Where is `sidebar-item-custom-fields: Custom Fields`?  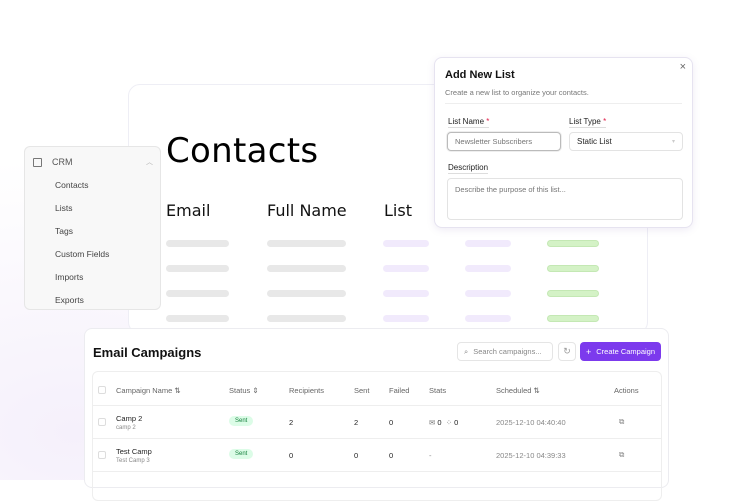
sidebar-item-custom-fields: Custom Fields is located at coordinates (82, 254).